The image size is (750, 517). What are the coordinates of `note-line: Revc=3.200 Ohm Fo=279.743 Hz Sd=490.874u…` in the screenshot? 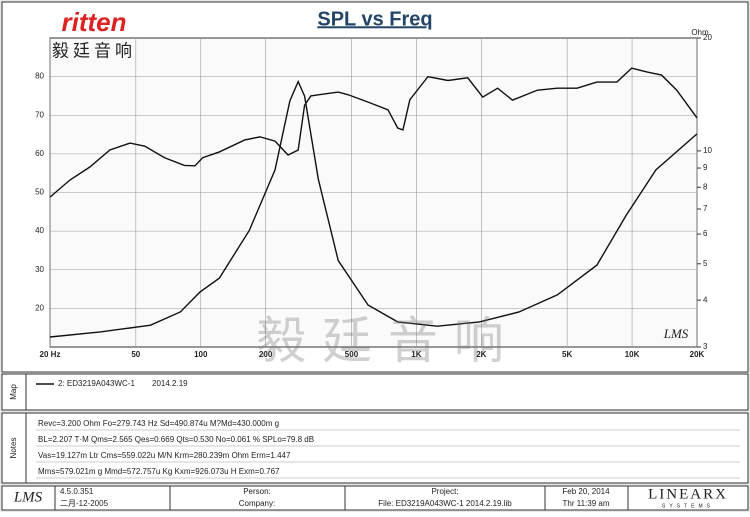 It's located at (158, 423).